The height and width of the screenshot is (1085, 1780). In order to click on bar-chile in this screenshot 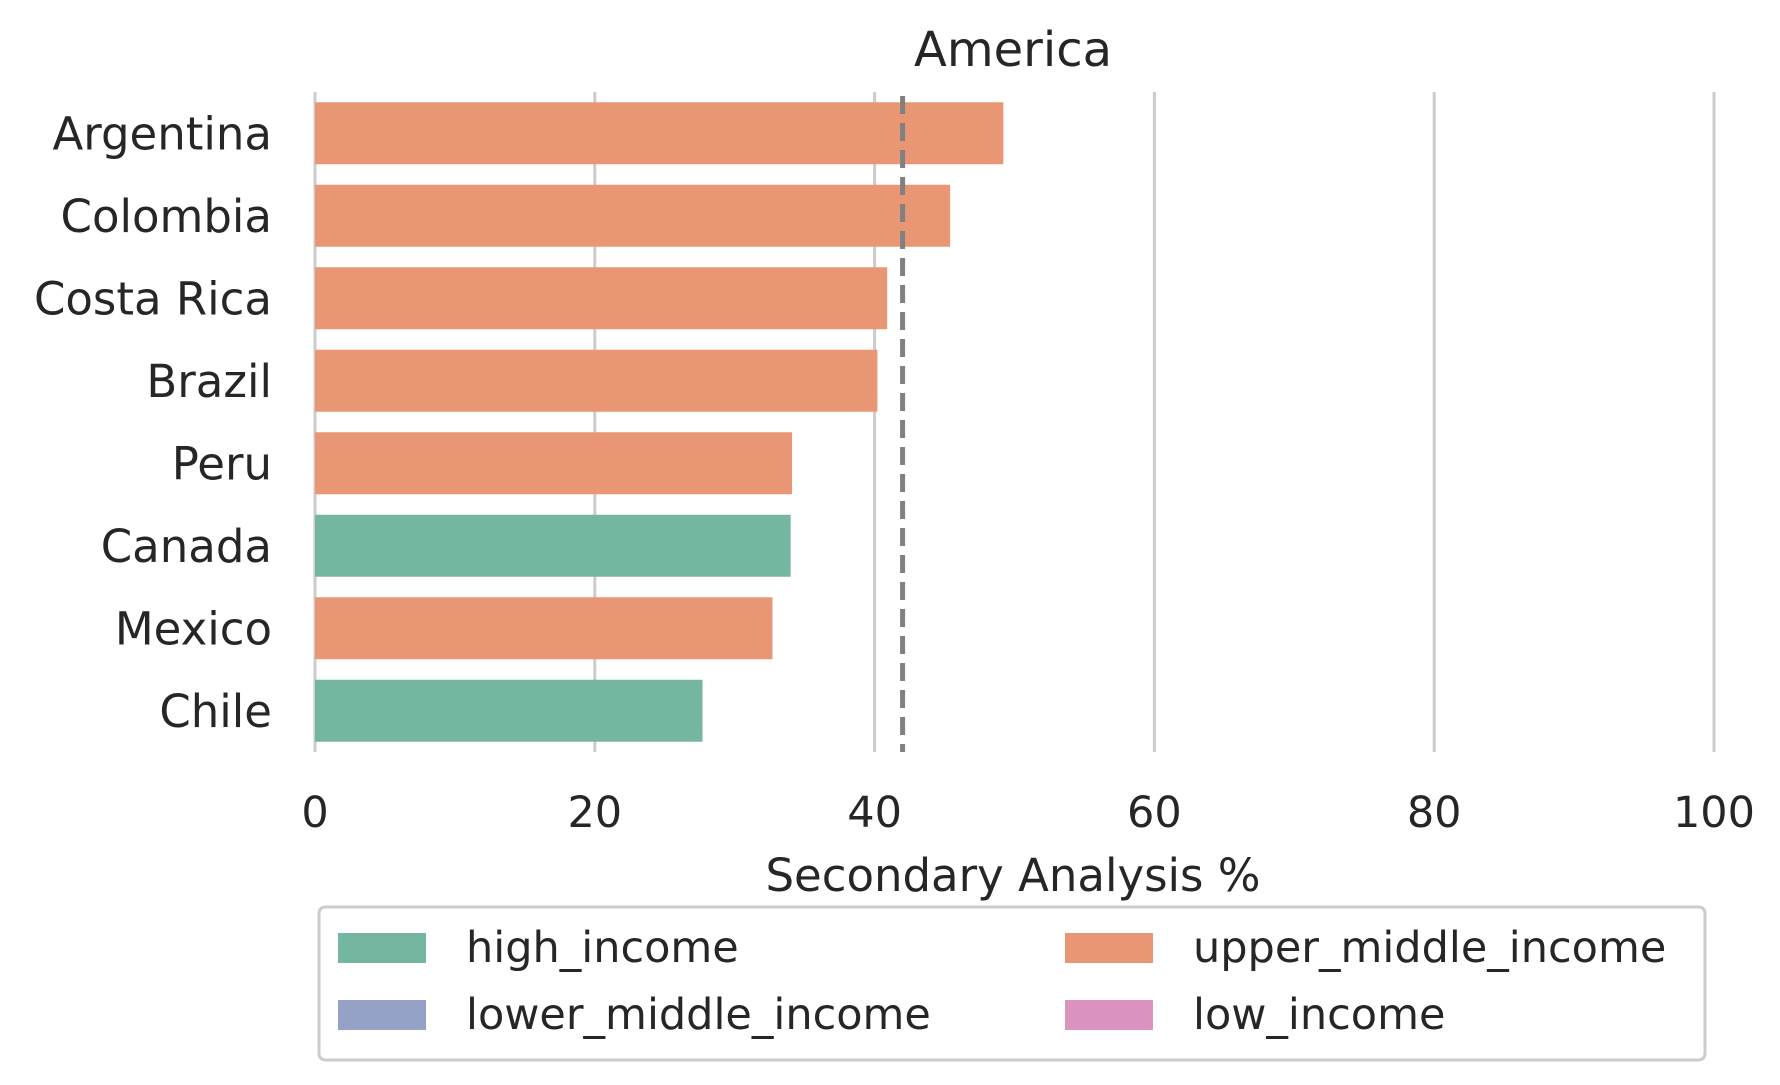, I will do `click(509, 710)`.